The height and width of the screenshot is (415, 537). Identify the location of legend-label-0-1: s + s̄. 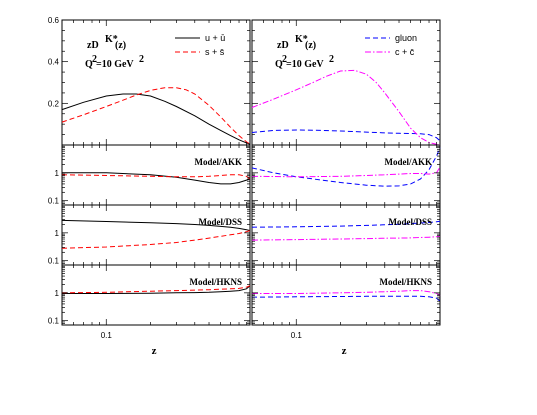
(215, 52).